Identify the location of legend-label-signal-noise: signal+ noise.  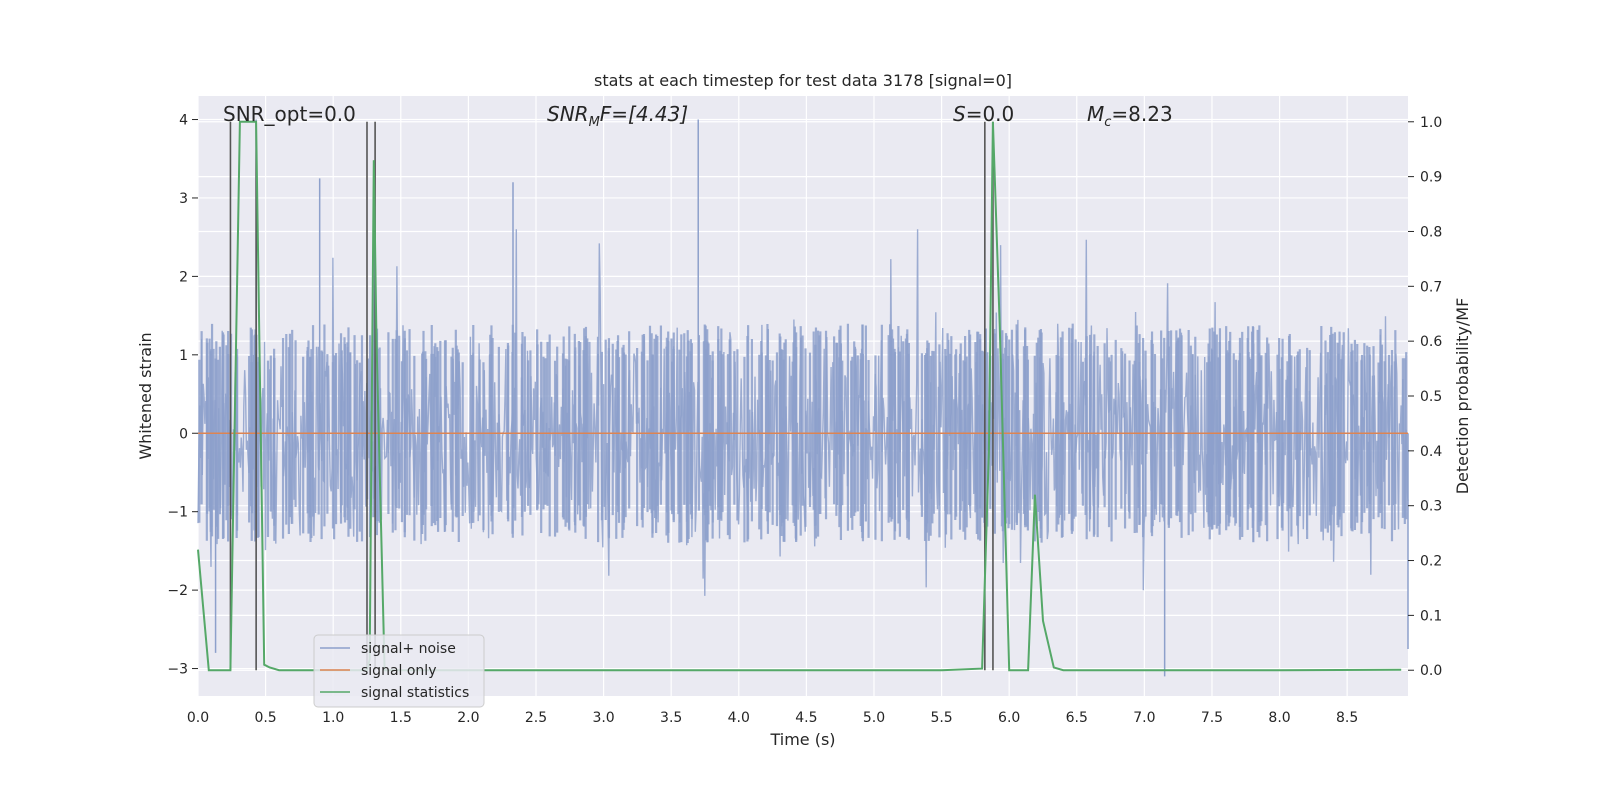
(408, 649).